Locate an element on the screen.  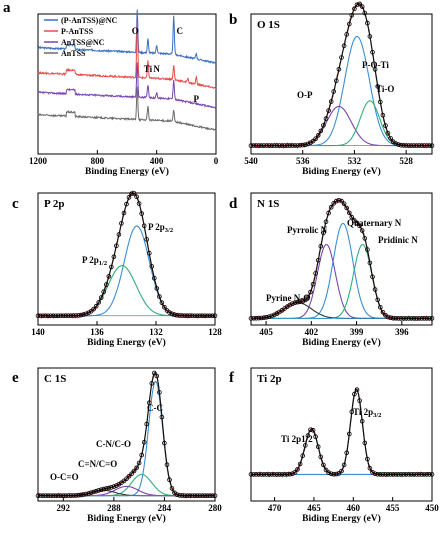
peak-annotation: P 2p1/2 is located at coordinates (94, 261).